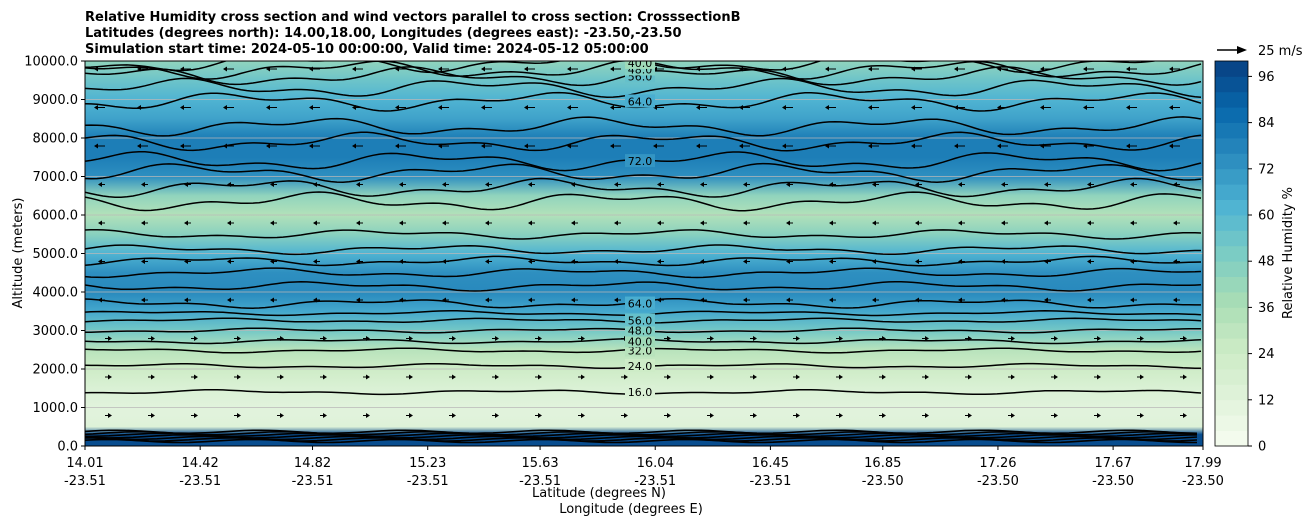  Describe the element at coordinates (655, 463) in the screenshot. I see `x-tick-latitude: 16.04` at that location.